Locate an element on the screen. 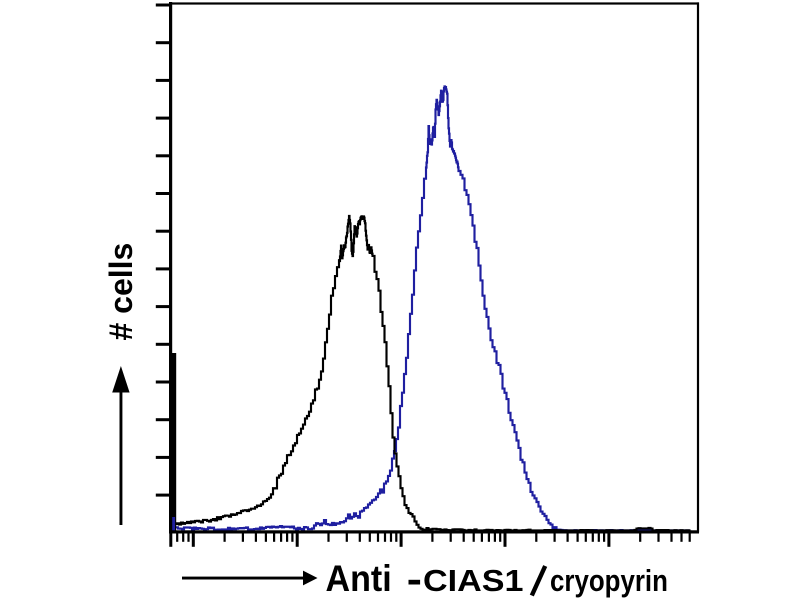 The height and width of the screenshot is (600, 800). svg-text: # cells is located at coordinates (121, 292).